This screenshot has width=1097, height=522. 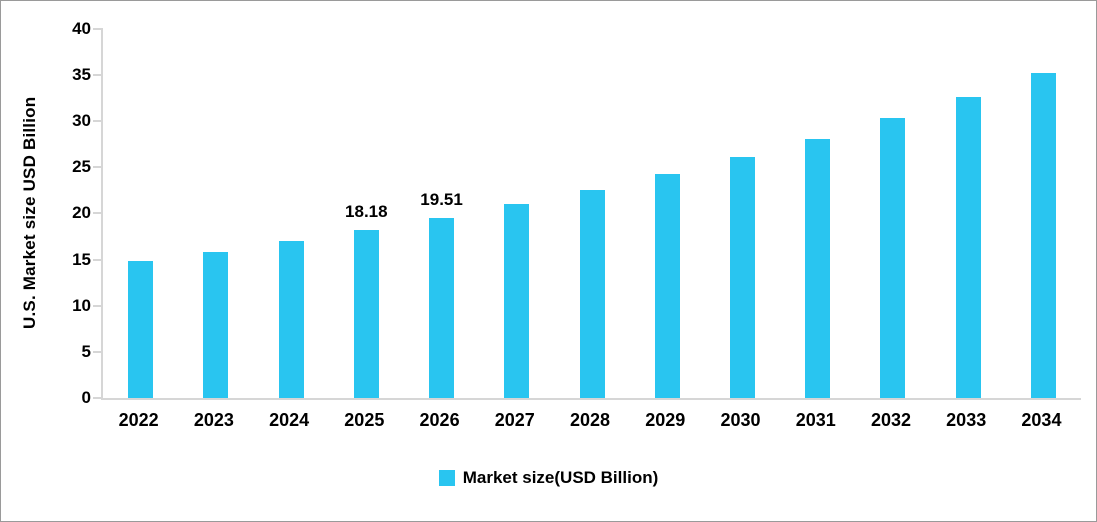 What do you see at coordinates (439, 420) in the screenshot?
I see `x-axis-label-2026: 2026` at bounding box center [439, 420].